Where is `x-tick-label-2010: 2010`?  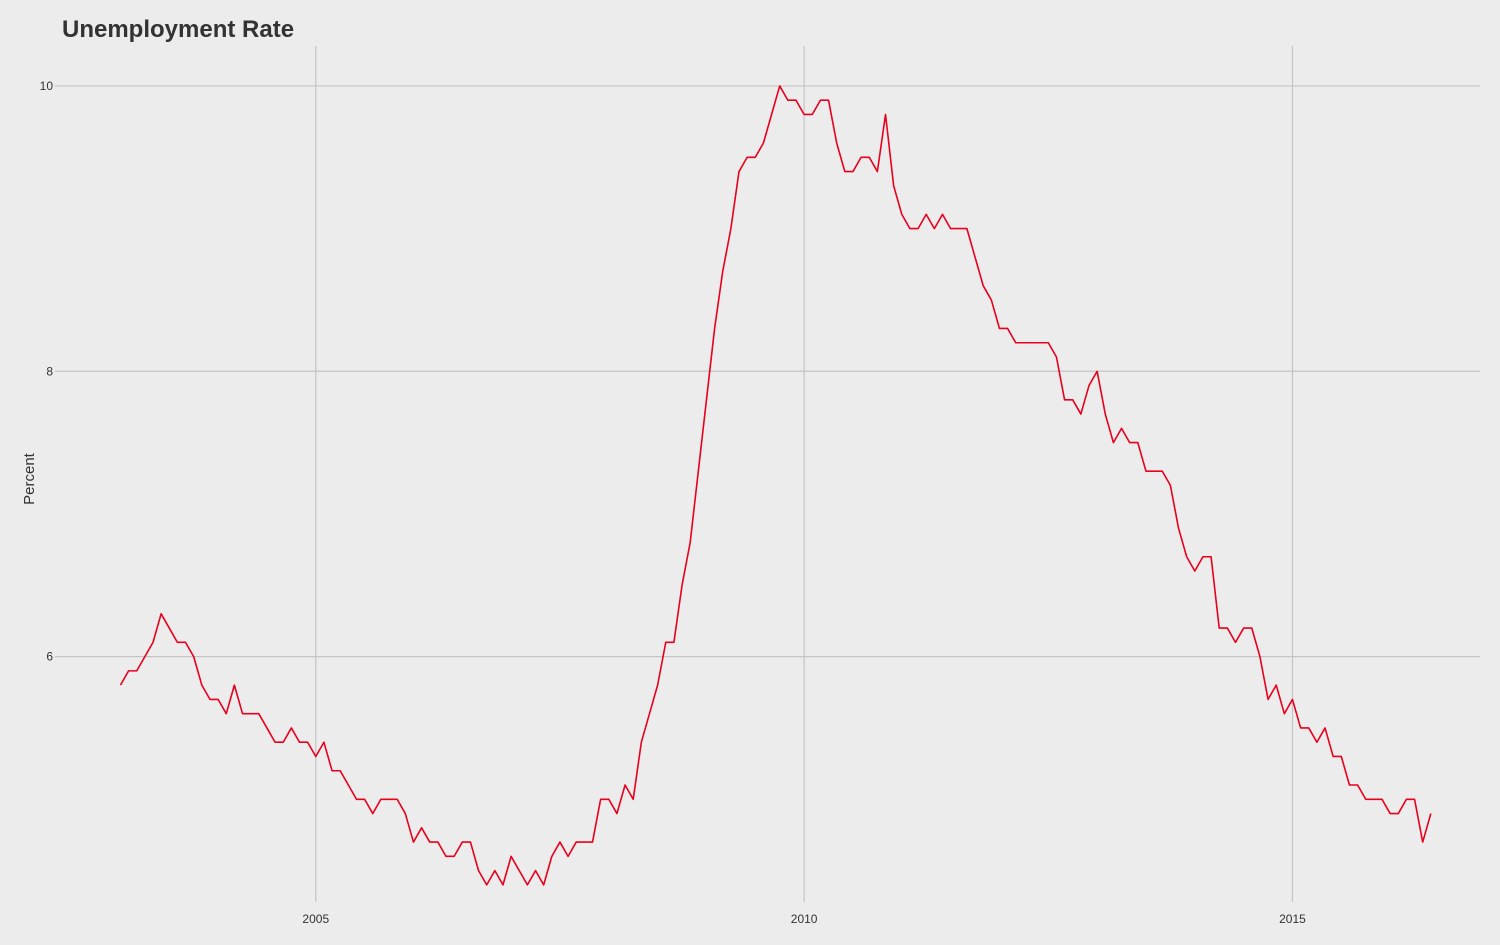
x-tick-label-2010: 2010 is located at coordinates (804, 919).